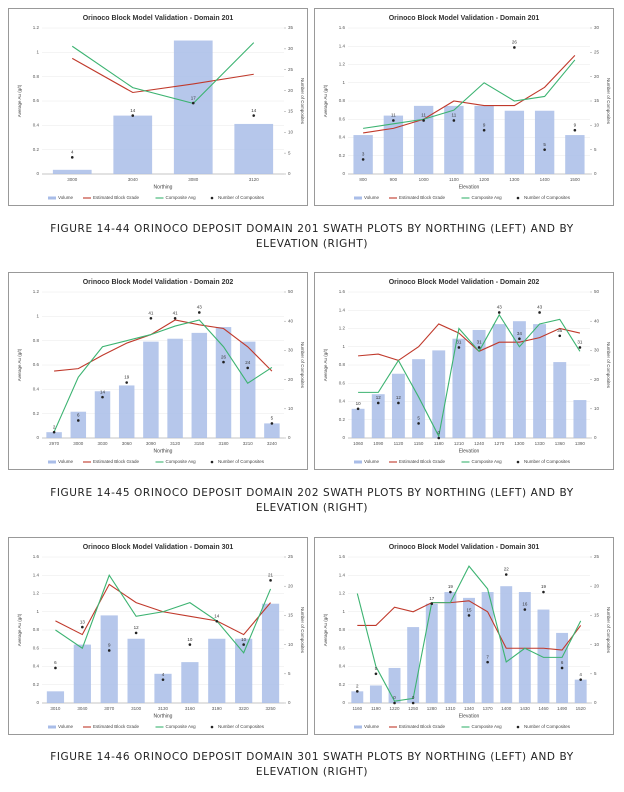 The width and height of the screenshot is (624, 792). I want to click on data-label: 16, so click(525, 604).